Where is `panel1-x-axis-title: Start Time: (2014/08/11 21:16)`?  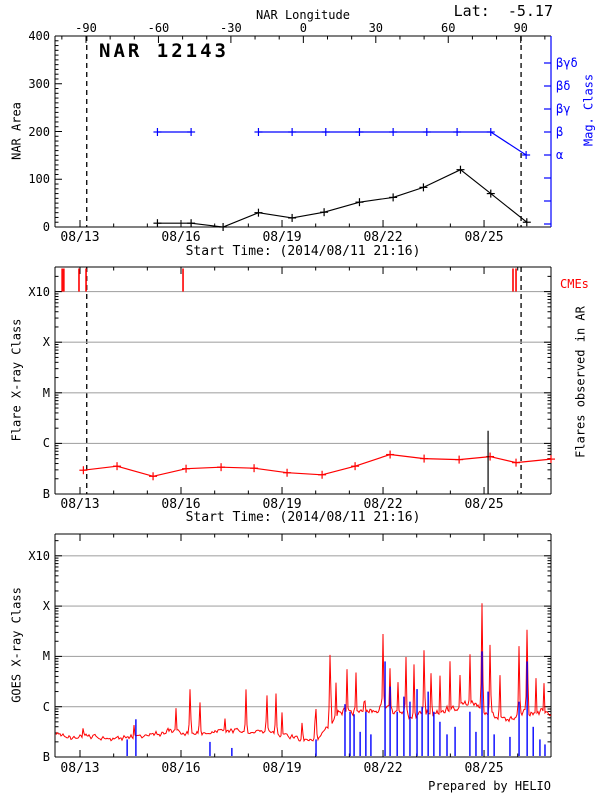 panel1-x-axis-title: Start Time: (2014/08/11 21:16) is located at coordinates (303, 251).